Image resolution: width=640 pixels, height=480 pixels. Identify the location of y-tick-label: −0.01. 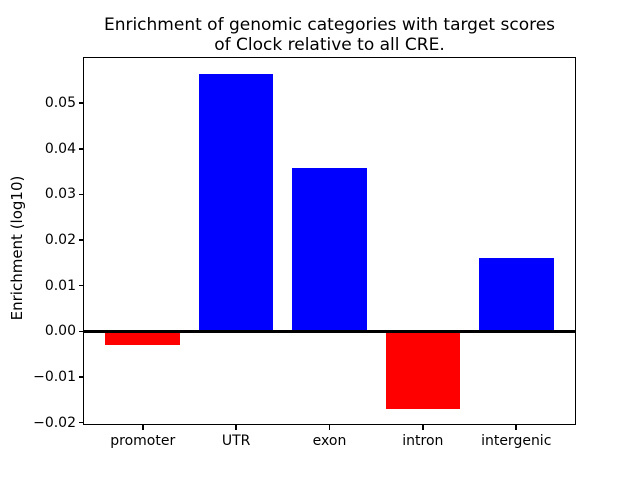
(54, 377).